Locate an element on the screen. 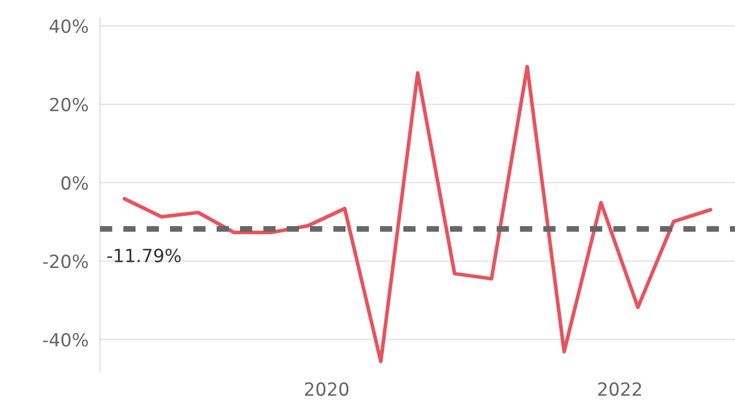 This screenshot has width=735, height=420. y-tick-label: 40% is located at coordinates (69, 26).